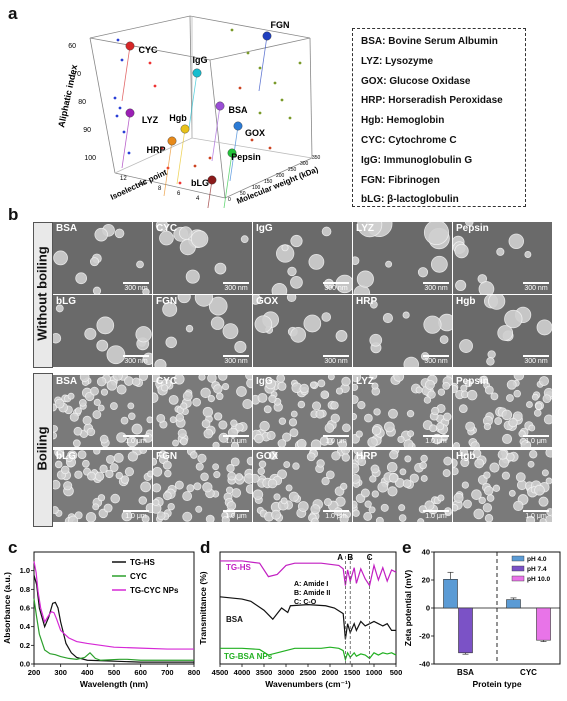  I want to click on x-tick-label: BSA, so click(465, 672).